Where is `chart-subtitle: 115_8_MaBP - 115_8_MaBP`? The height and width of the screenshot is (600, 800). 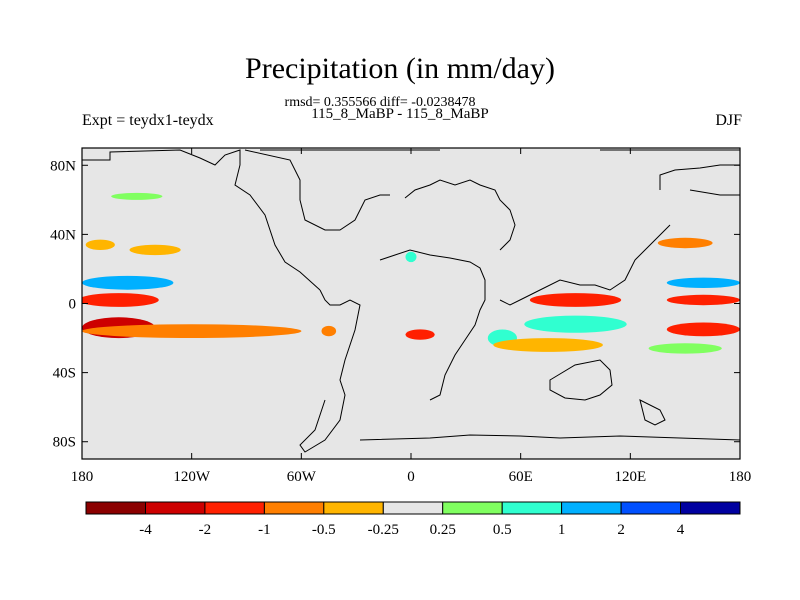 chart-subtitle: 115_8_MaBP - 115_8_MaBP is located at coordinates (400, 114).